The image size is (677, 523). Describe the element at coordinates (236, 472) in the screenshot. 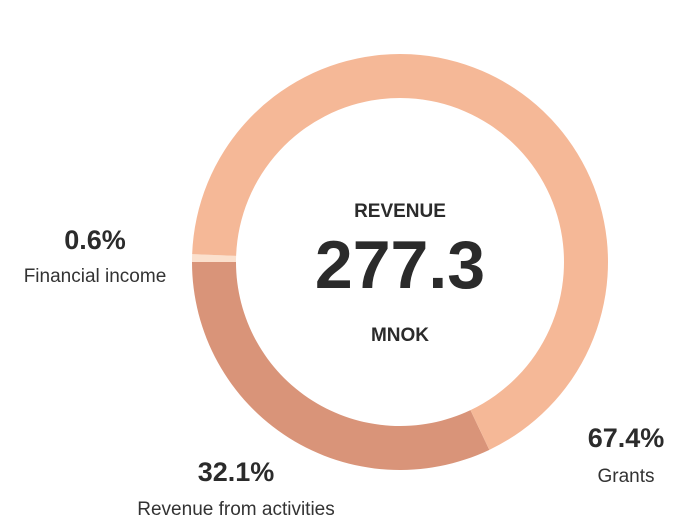

I see `data-label: 32.1%` at that location.